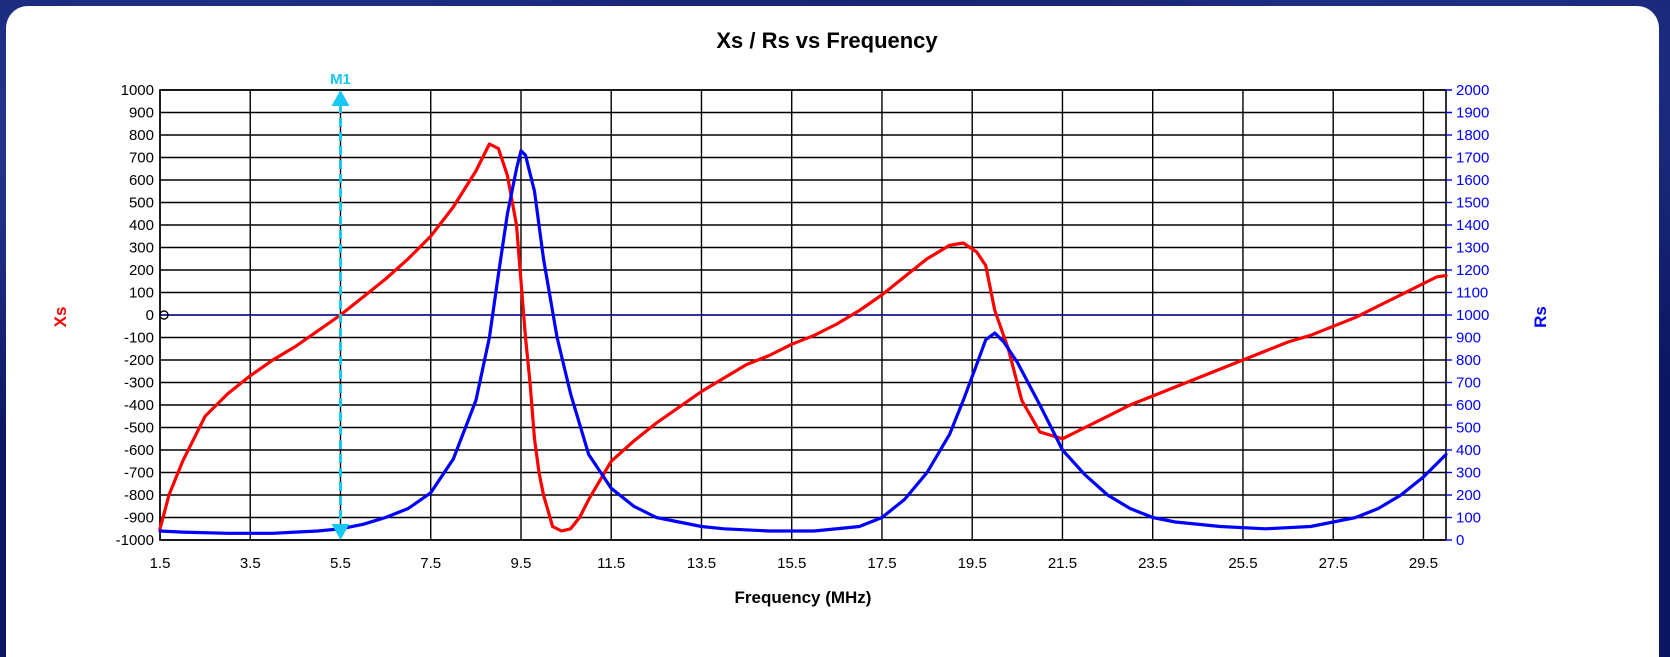  What do you see at coordinates (1468, 405) in the screenshot?
I see `y-right-tick-label: 600` at bounding box center [1468, 405].